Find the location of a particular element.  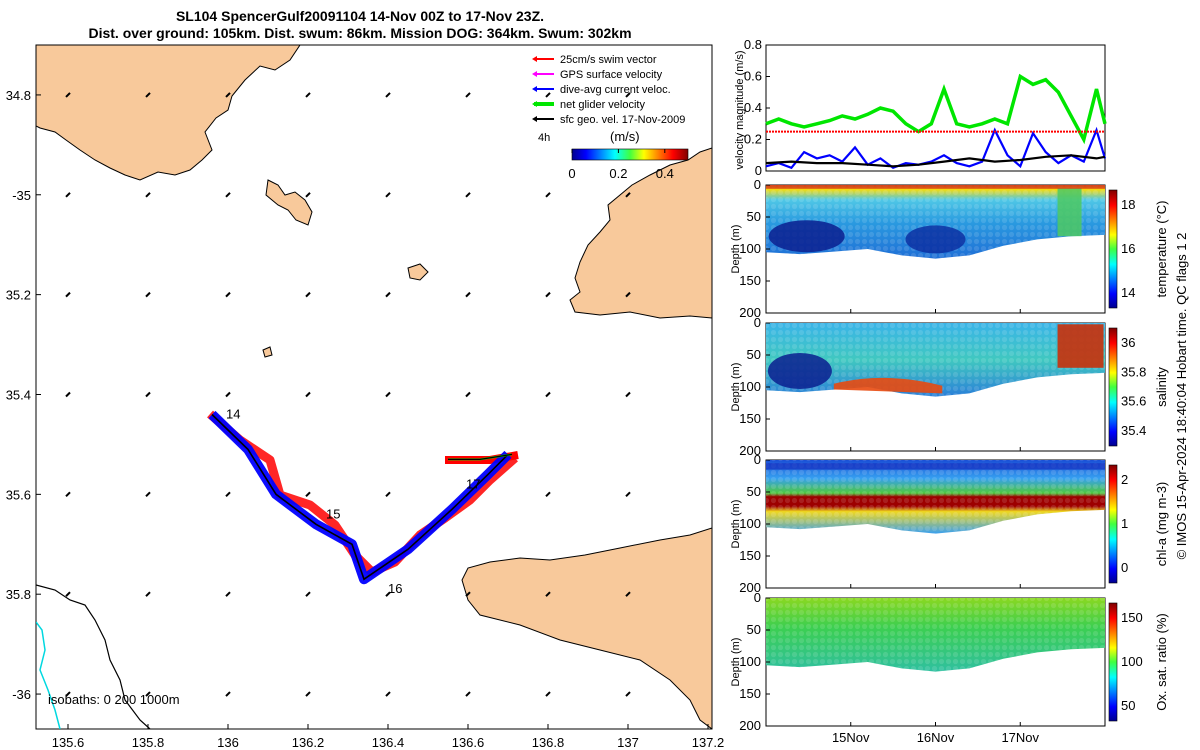

section-colorbar-label: temperature (°C) is located at coordinates (1161, 249).